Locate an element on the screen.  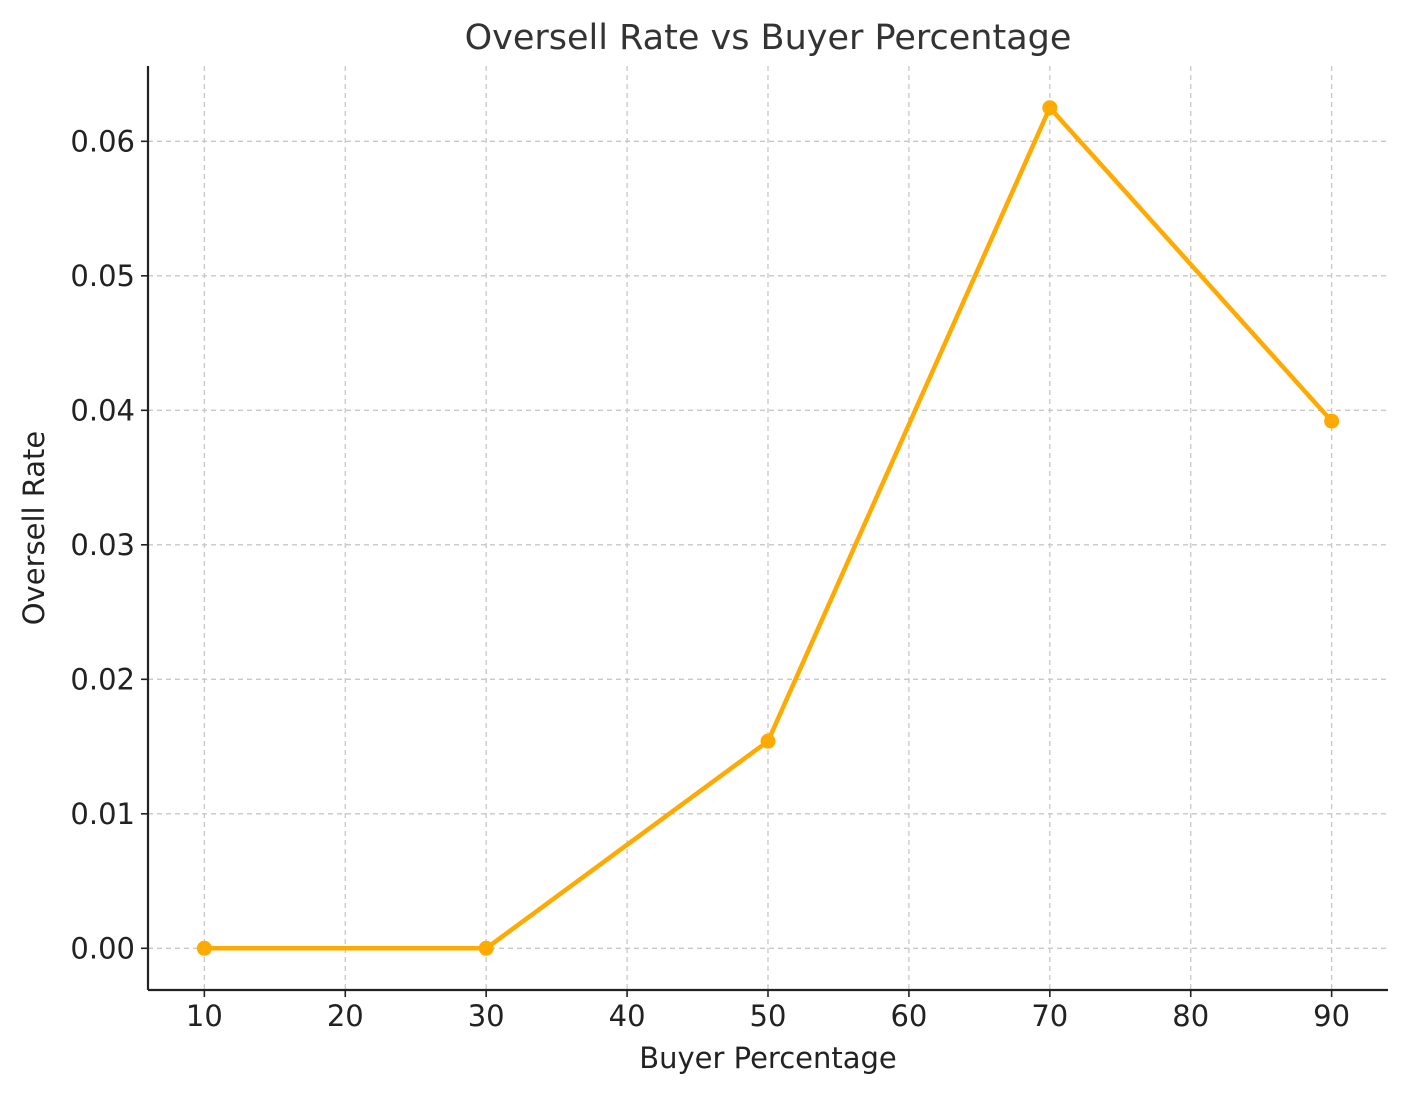
x-axis-ticks: 10 20 30 40 50 60 70 80 90 is located at coordinates (768, 1011).